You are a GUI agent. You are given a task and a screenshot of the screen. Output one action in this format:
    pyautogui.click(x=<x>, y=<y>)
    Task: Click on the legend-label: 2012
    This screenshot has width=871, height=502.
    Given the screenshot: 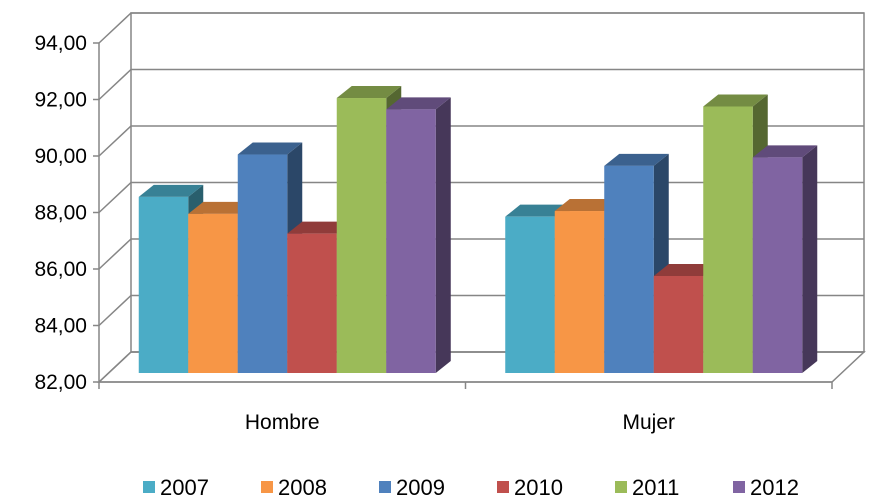 What is the action you would take?
    pyautogui.click(x=774, y=487)
    